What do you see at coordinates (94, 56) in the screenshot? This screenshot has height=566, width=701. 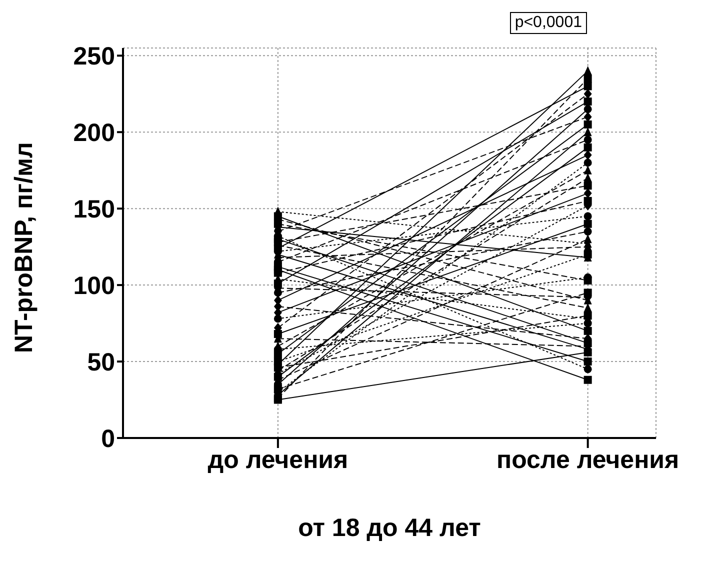 I see `y-tick-label: 250` at bounding box center [94, 56].